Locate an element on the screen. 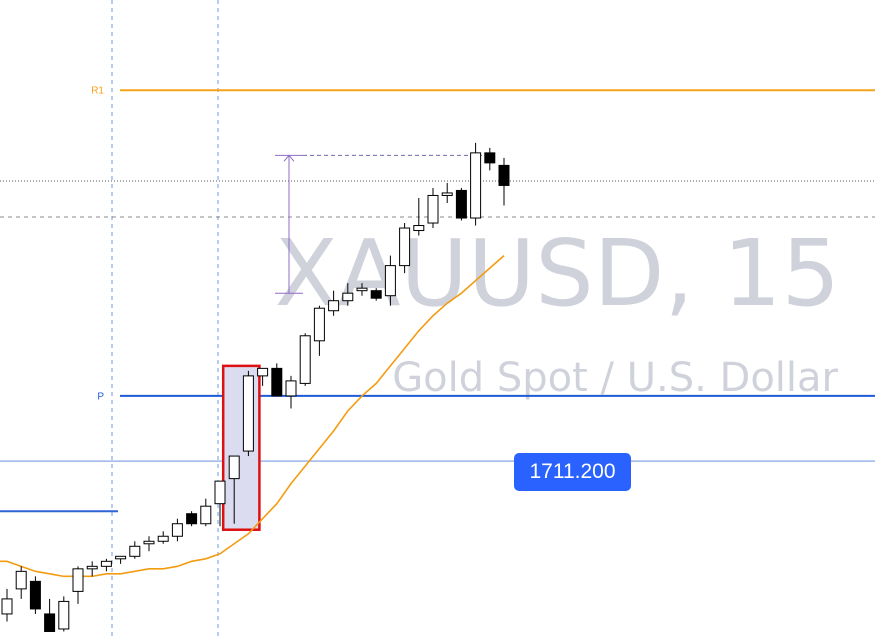 The width and height of the screenshot is (875, 639). watermark-description: Gold Spot / U.S. Dollar is located at coordinates (615, 378).